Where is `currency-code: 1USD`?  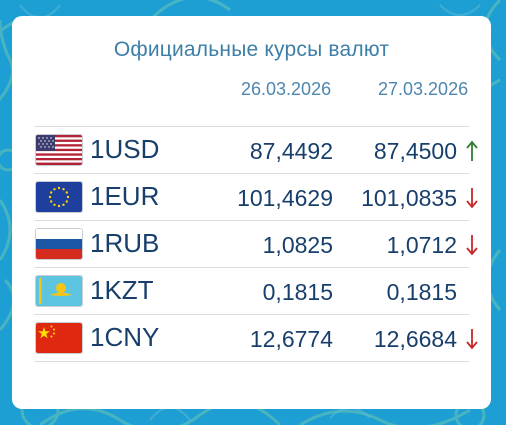 currency-code: 1USD is located at coordinates (125, 149).